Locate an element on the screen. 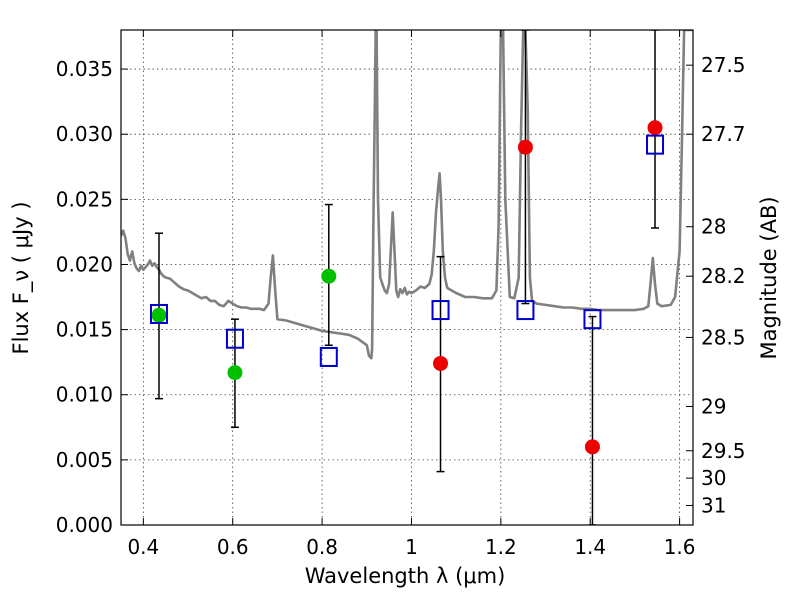 Image resolution: width=800 pixels, height=600 pixels. y-right-tick-label: 28.2 is located at coordinates (723, 276).